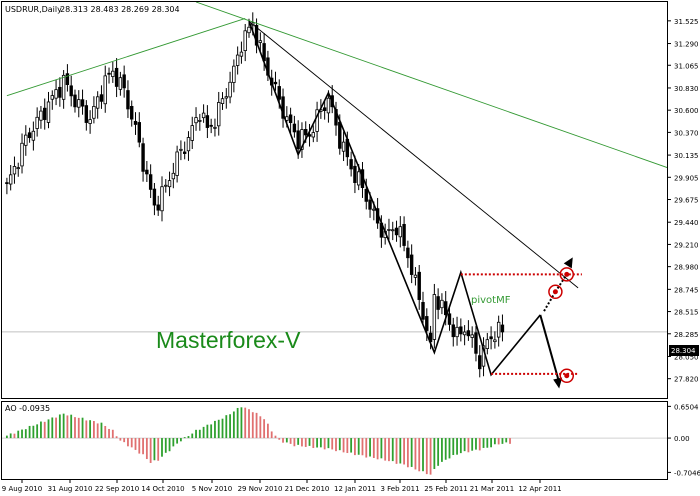 The image size is (700, 496). I want to click on current-price-label: 28.304, so click(683, 351).